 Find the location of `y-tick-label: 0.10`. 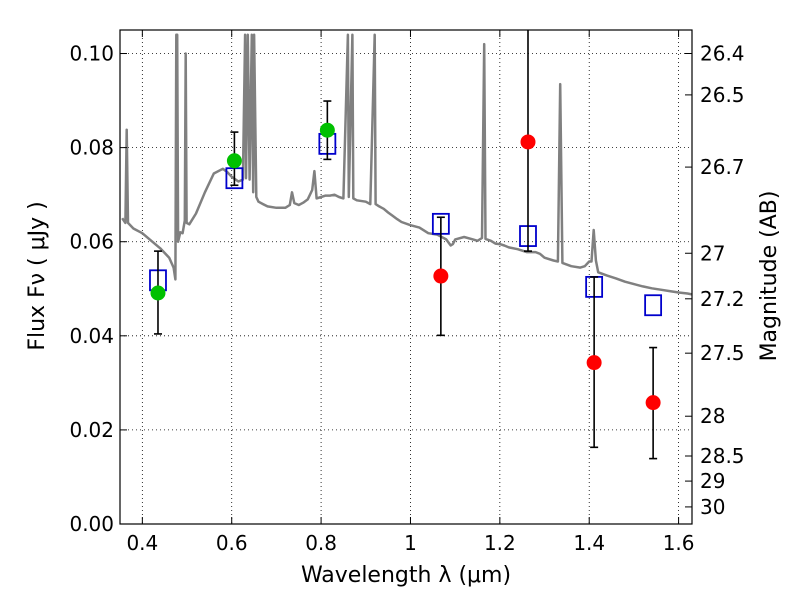

y-tick-label: 0.10 is located at coordinates (91, 54).